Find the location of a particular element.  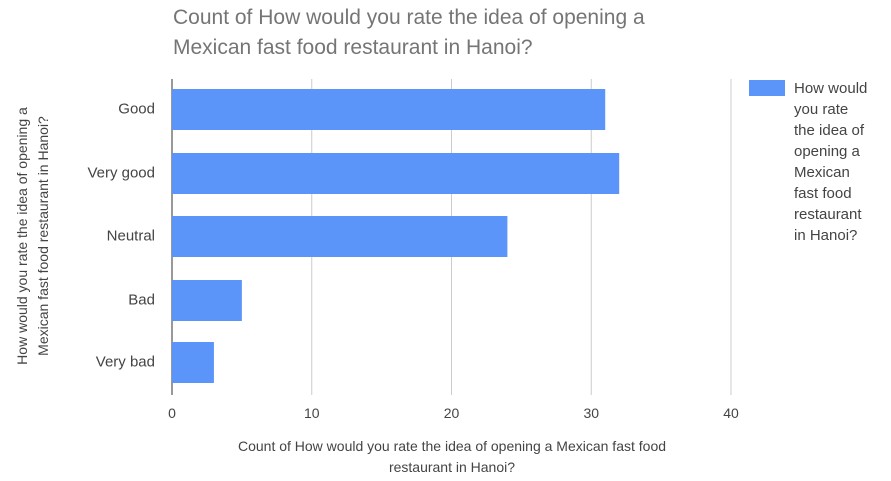

x-tick-label: 20 is located at coordinates (452, 413).